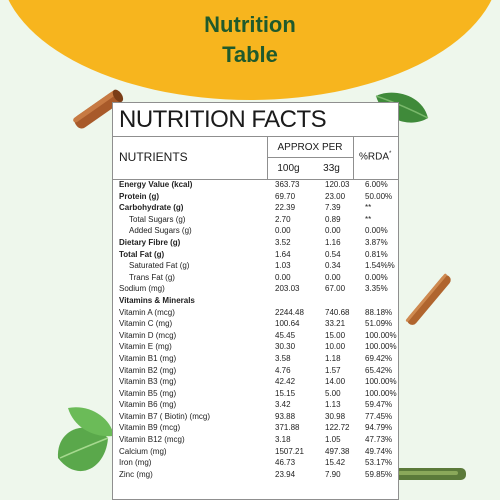  Describe the element at coordinates (255, 452) in the screenshot. I see `table-row: Calcium (mg) 1507.21 497.38 49.74%` at that location.